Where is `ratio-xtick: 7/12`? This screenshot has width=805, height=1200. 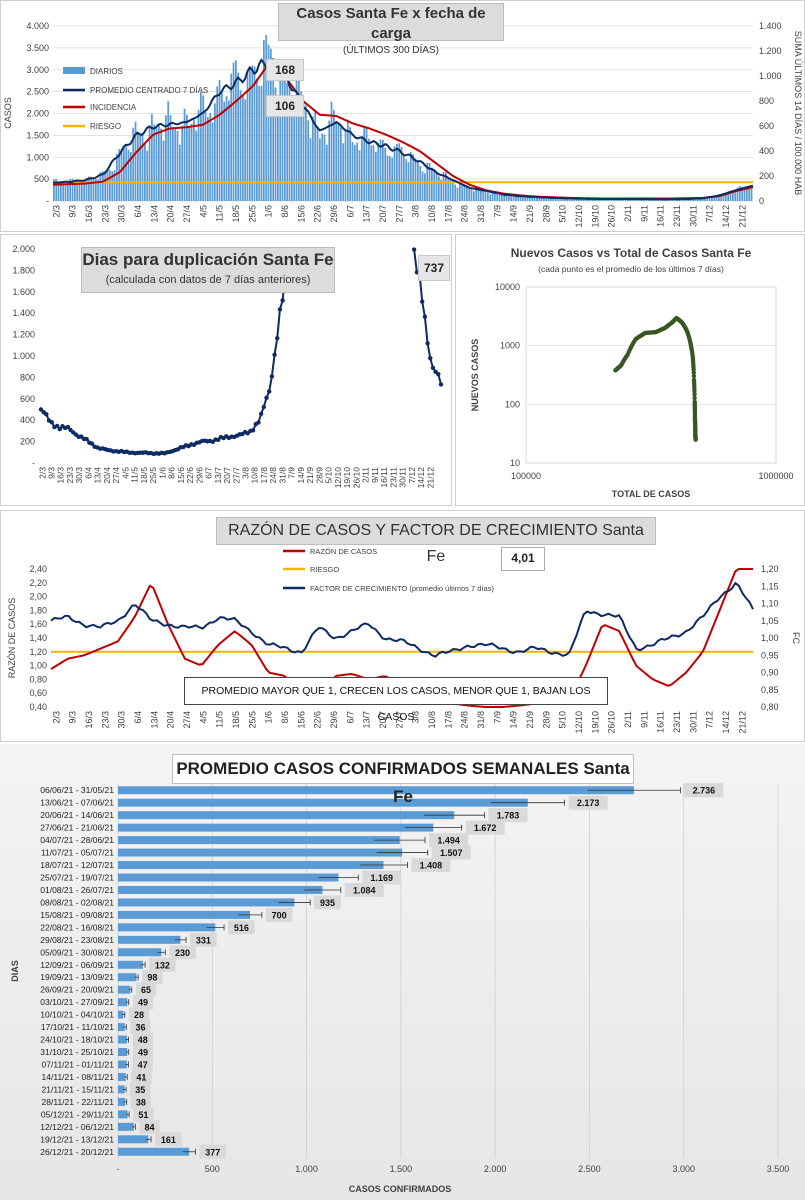 ratio-xtick: 7/12 is located at coordinates (710, 720).